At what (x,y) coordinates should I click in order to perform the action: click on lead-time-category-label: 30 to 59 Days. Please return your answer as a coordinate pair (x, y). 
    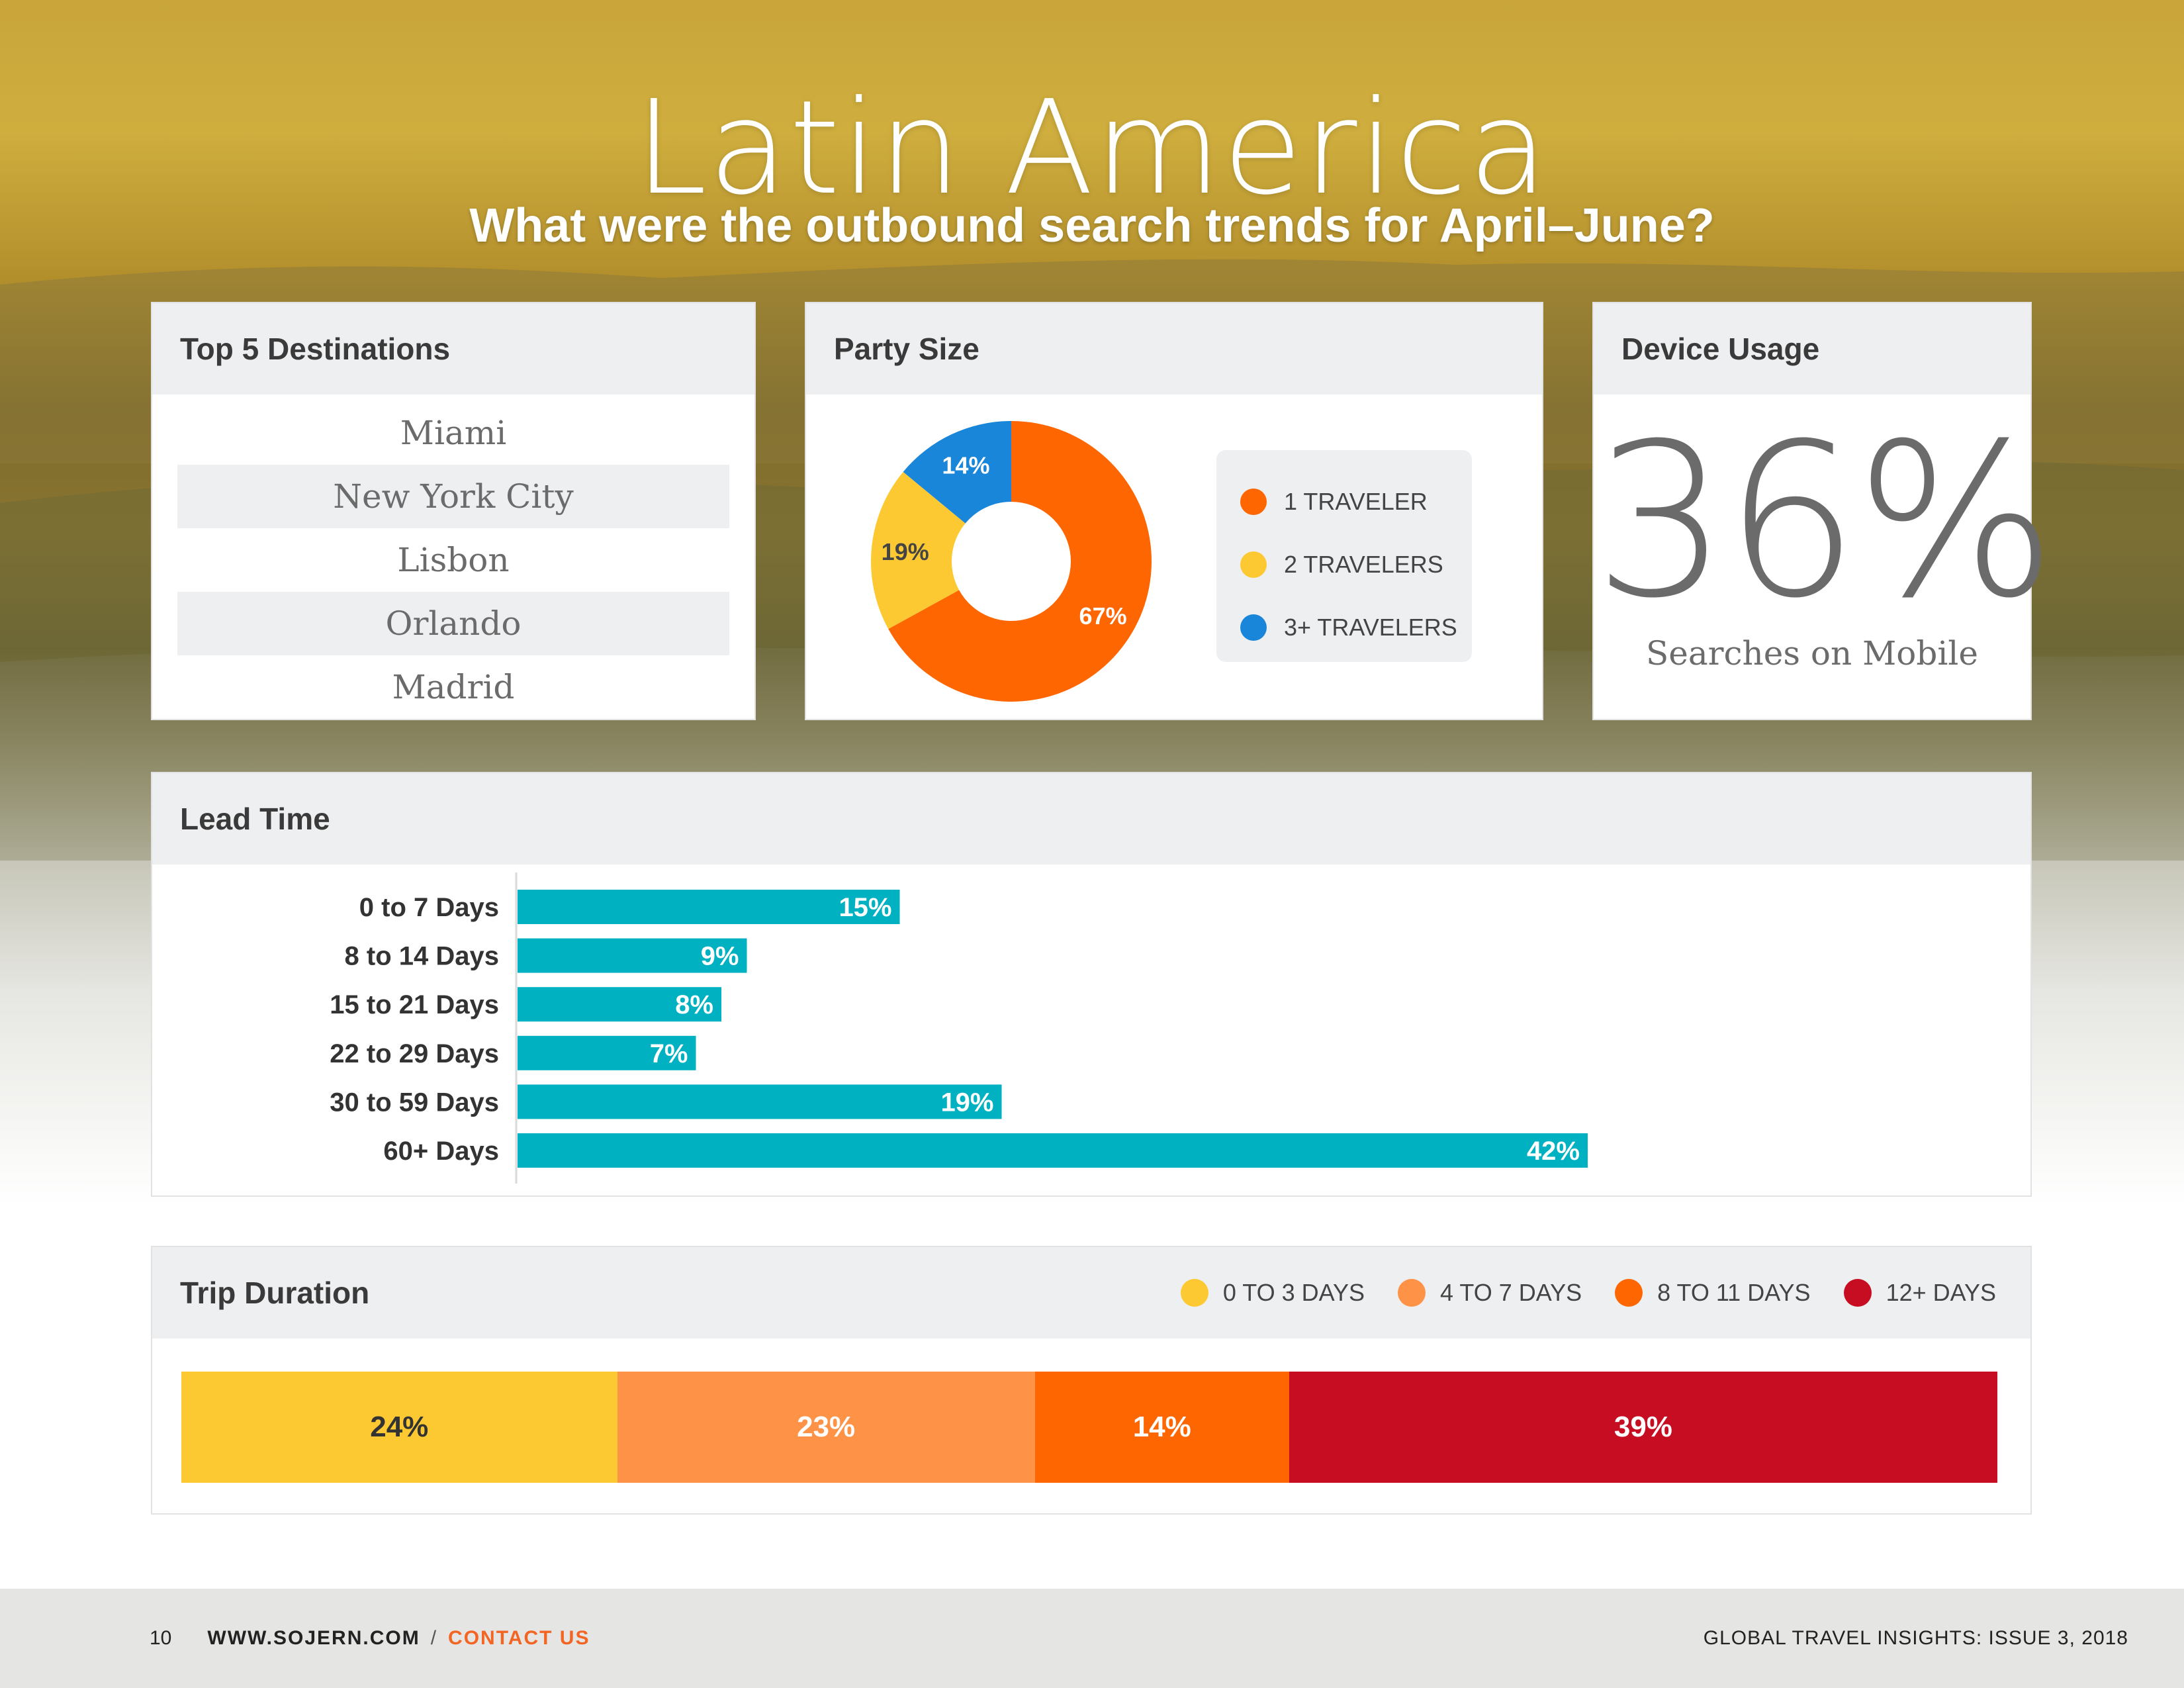
    Looking at the image, I should click on (414, 1102).